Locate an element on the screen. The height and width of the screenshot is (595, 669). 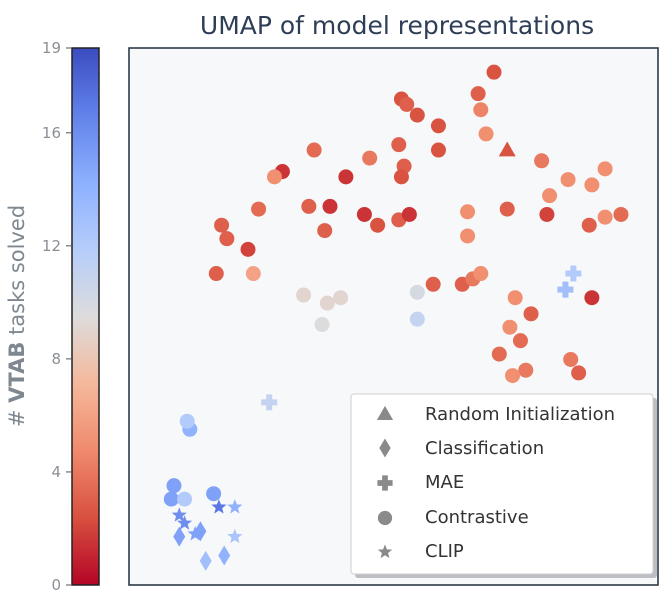
colorbar-label-suffix: tasks solved is located at coordinates (17, 270).